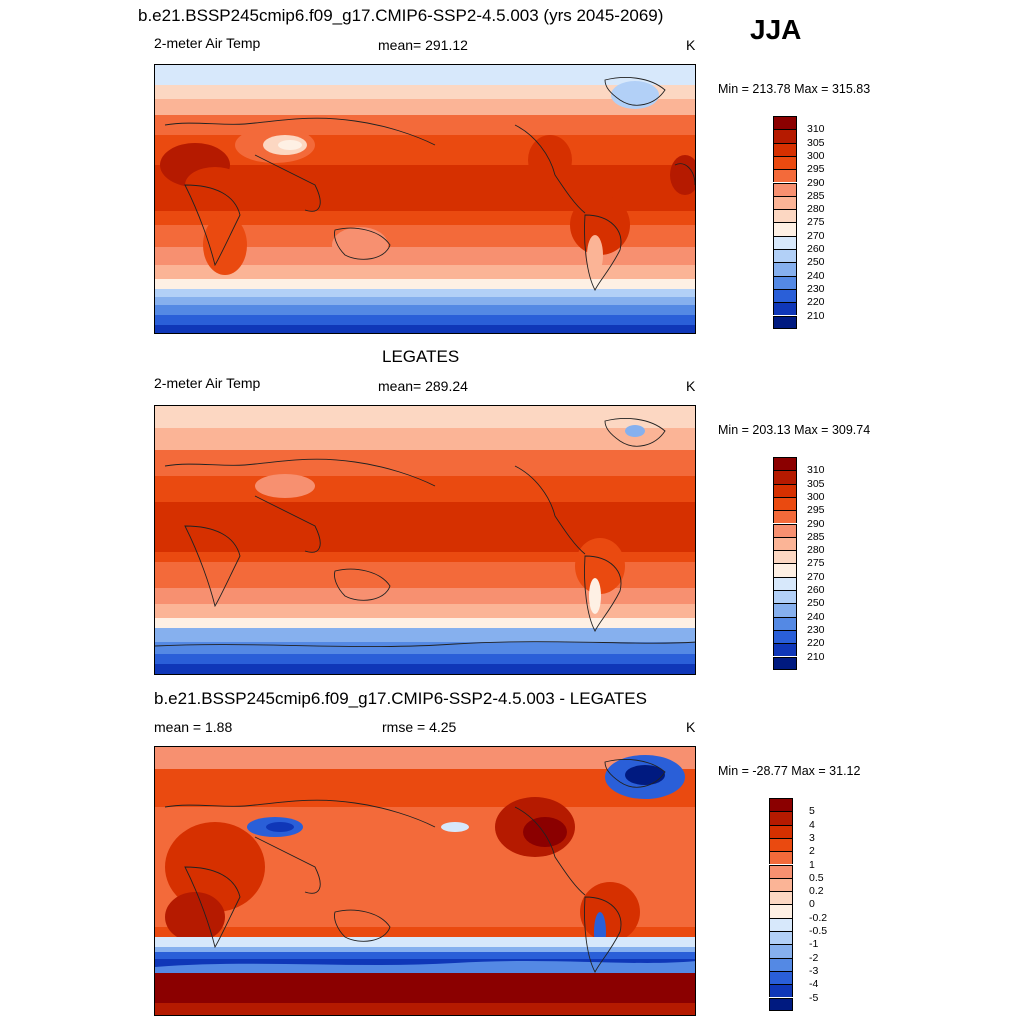 The image size is (1024, 1024). Describe the element at coordinates (691, 727) in the screenshot. I see `diff-units-label: K` at that location.